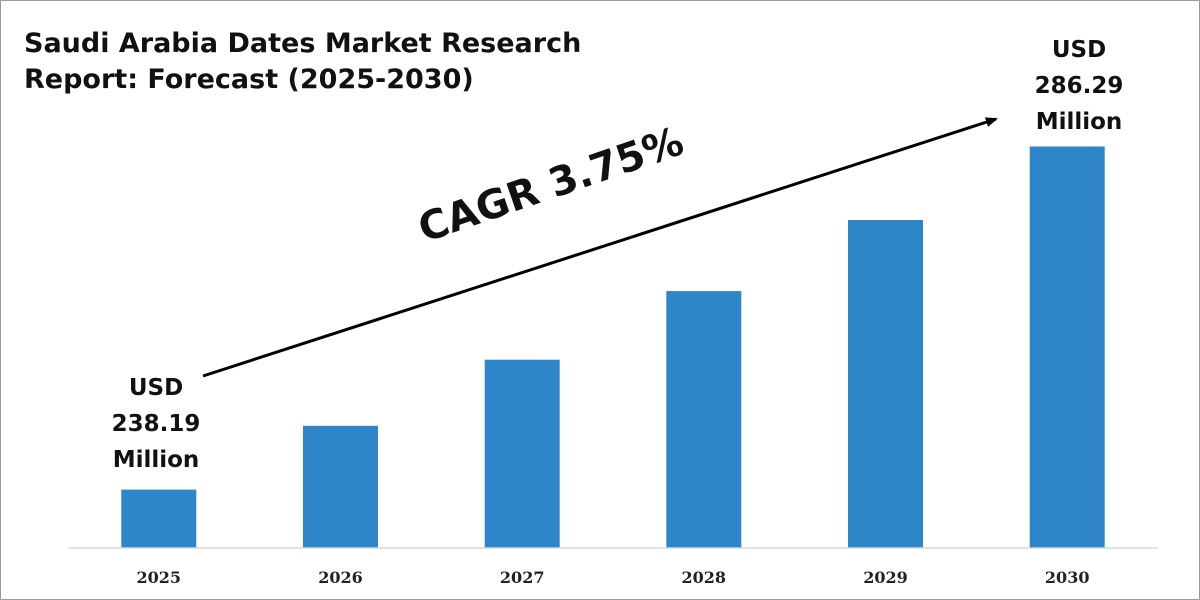 Image resolution: width=1200 pixels, height=600 pixels. Describe the element at coordinates (156, 460) in the screenshot. I see `start-callout-unit: Million` at that location.